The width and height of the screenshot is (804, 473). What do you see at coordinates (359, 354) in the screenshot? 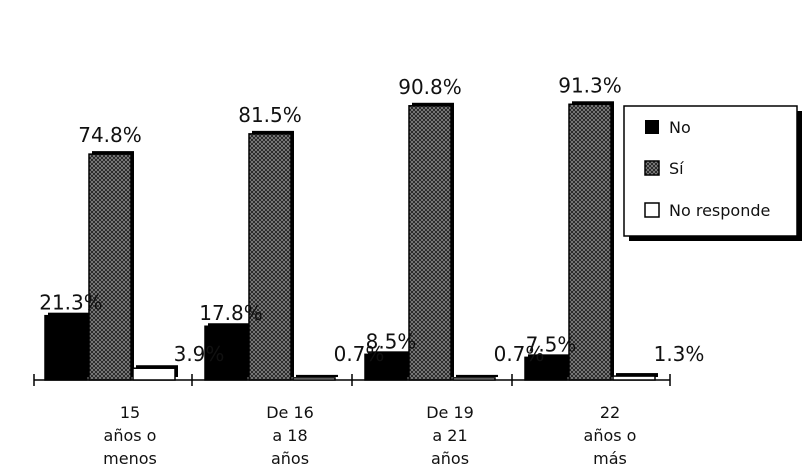
I see `value-label-2-1: 0.7%` at bounding box center [359, 354].